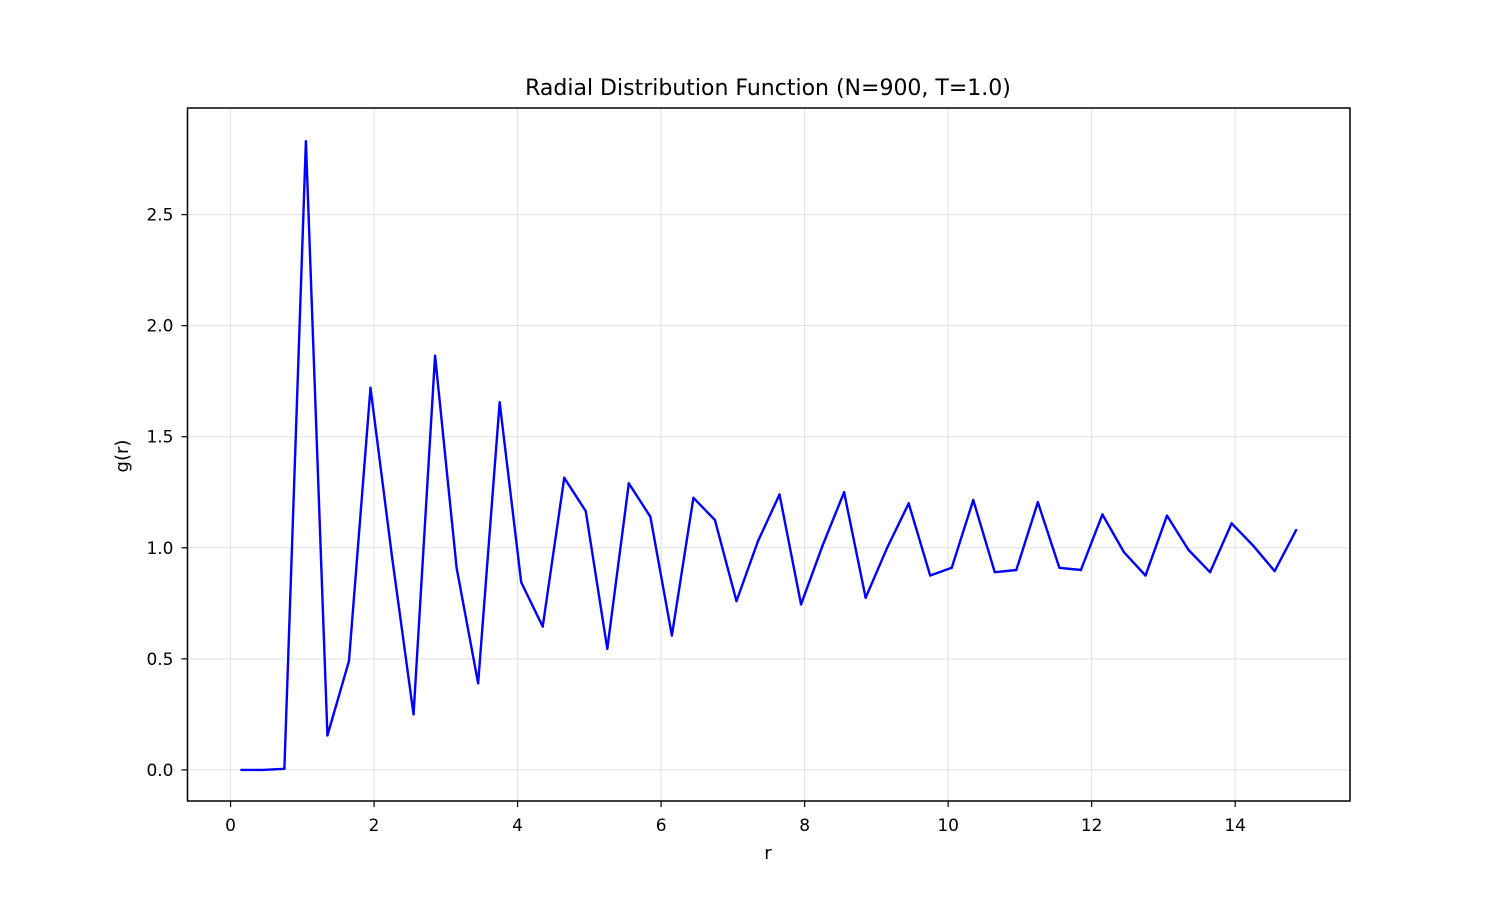 The image size is (1500, 900). What do you see at coordinates (948, 826) in the screenshot?
I see `x-tick-label: 10` at bounding box center [948, 826].